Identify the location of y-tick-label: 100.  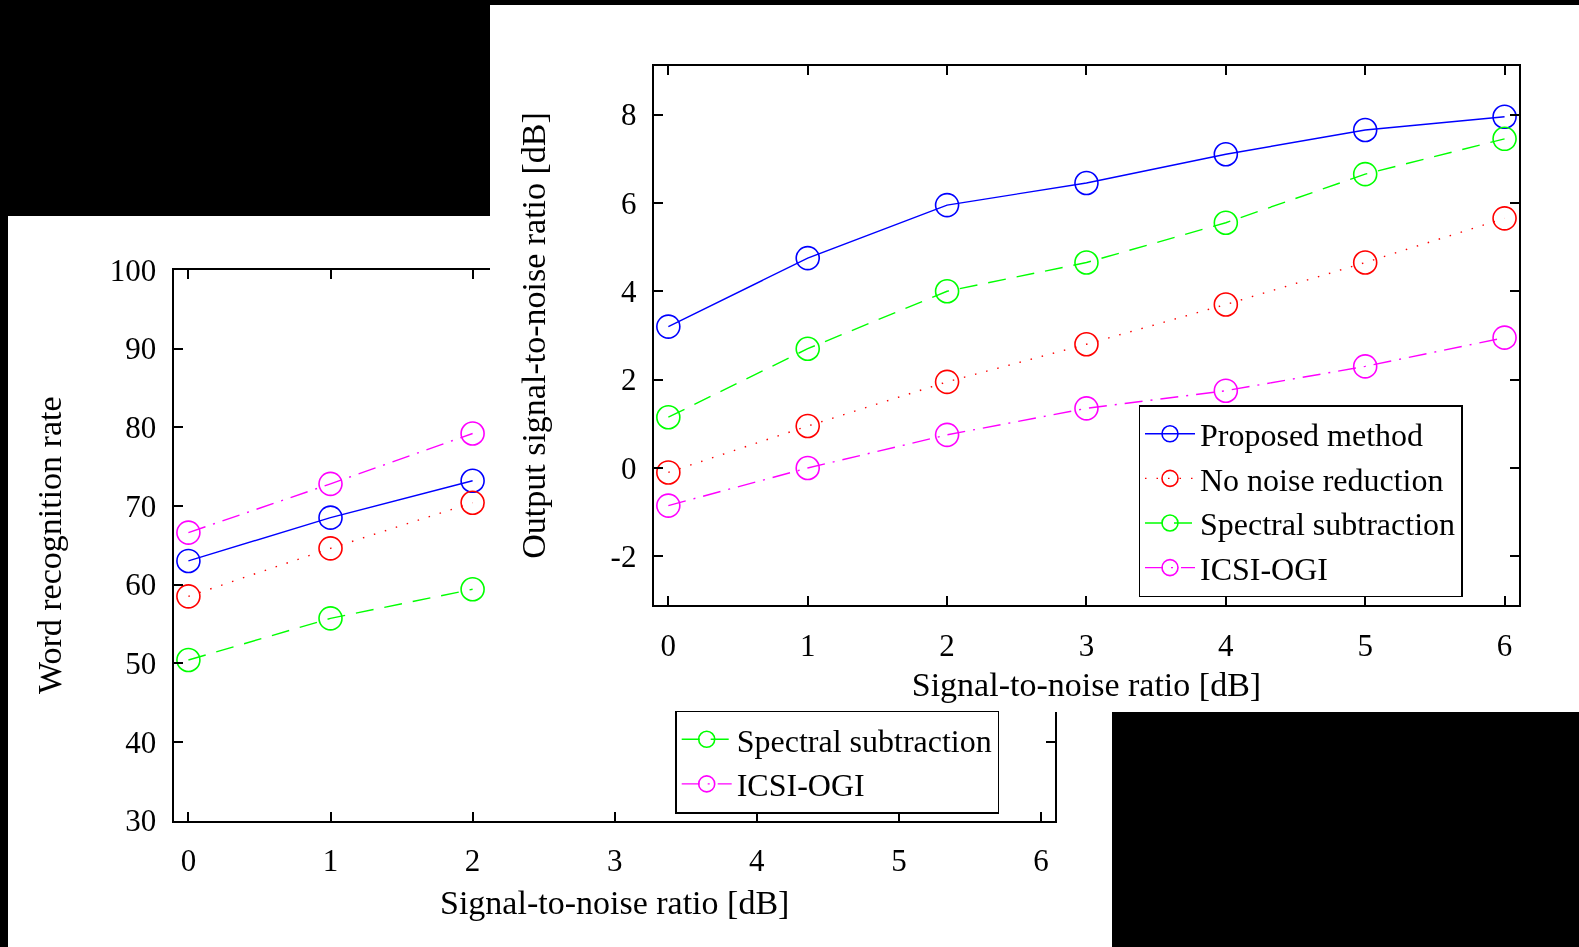
(133, 270).